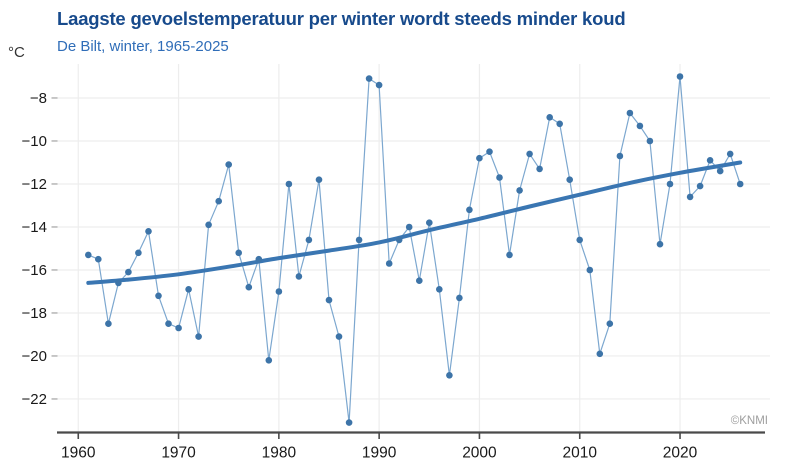  I want to click on x-tick-label: 1970, so click(178, 453).